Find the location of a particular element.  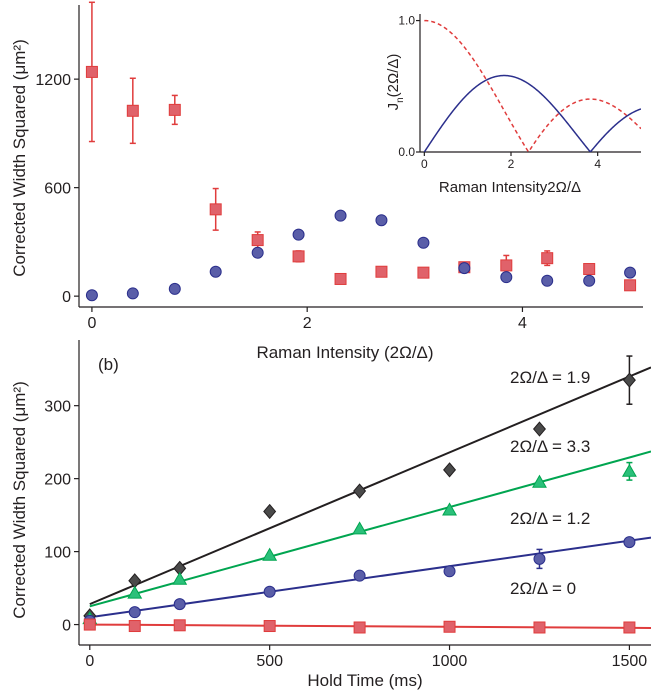

series-label: 2Ω/Δ = 1.9 is located at coordinates (550, 377).